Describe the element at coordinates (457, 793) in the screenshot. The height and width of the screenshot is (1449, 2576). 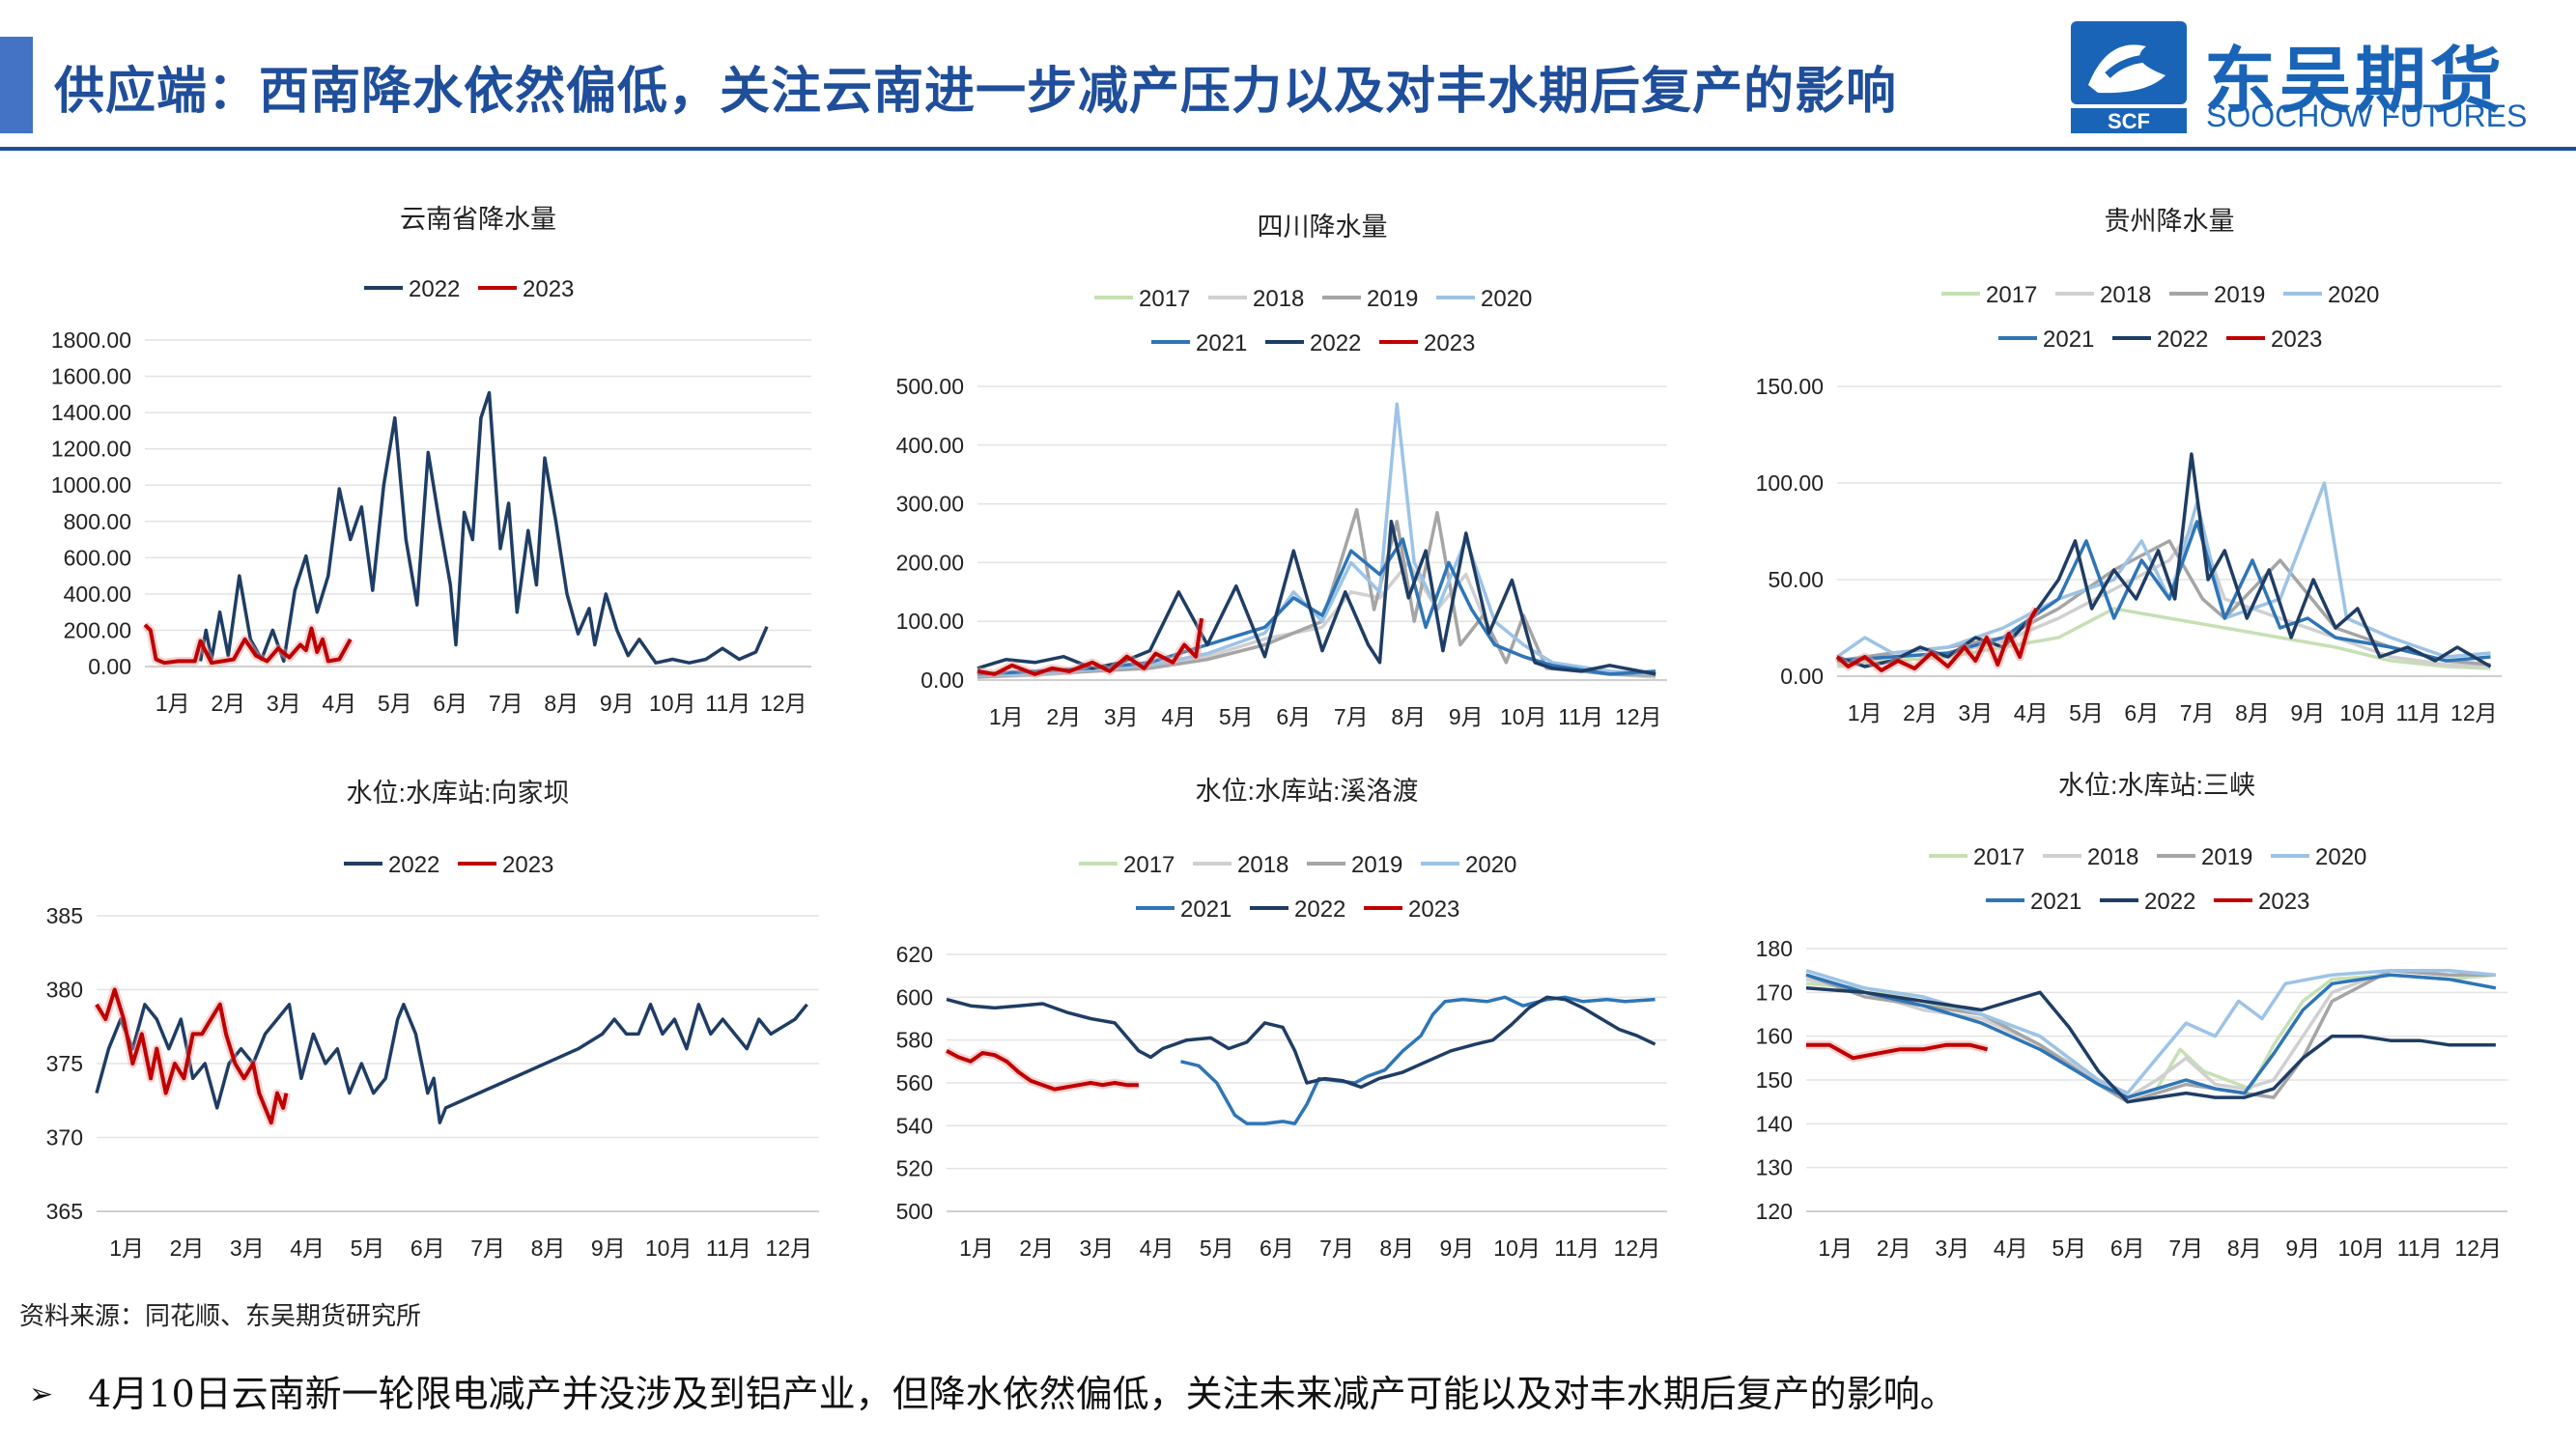
I see `chart-title: 水位:水库站:向家坝` at that location.